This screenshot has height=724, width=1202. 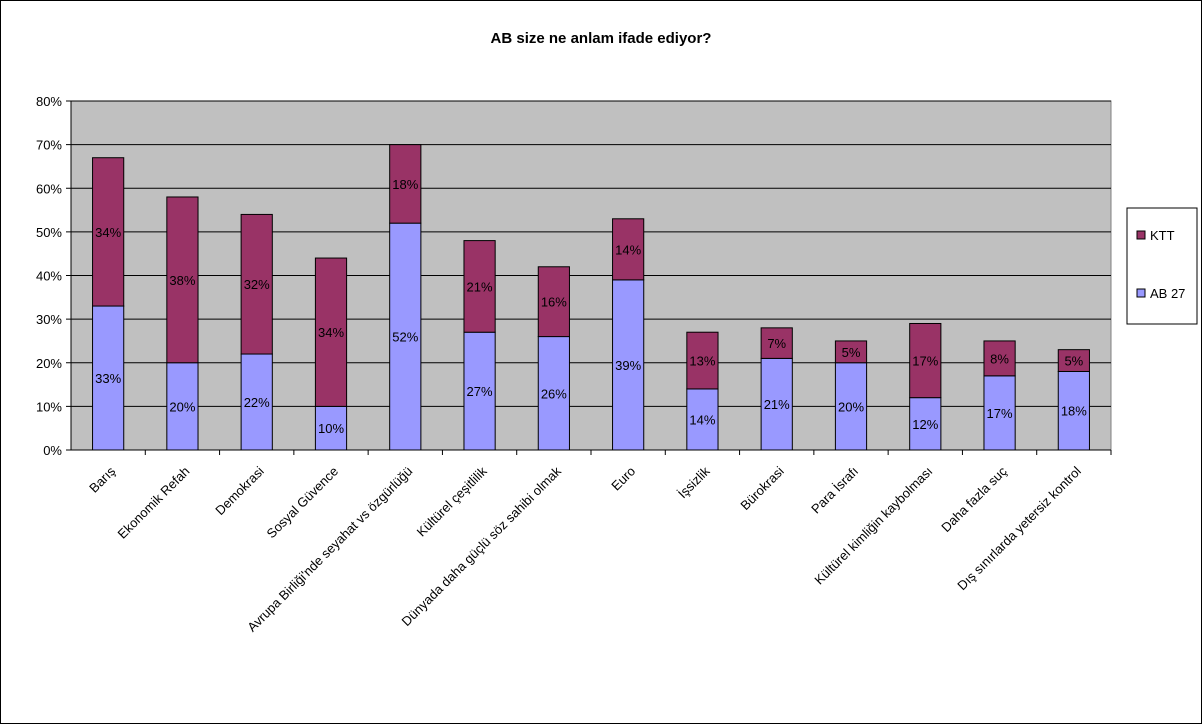 I want to click on data-label-ktt: 17%, so click(x=925, y=361).